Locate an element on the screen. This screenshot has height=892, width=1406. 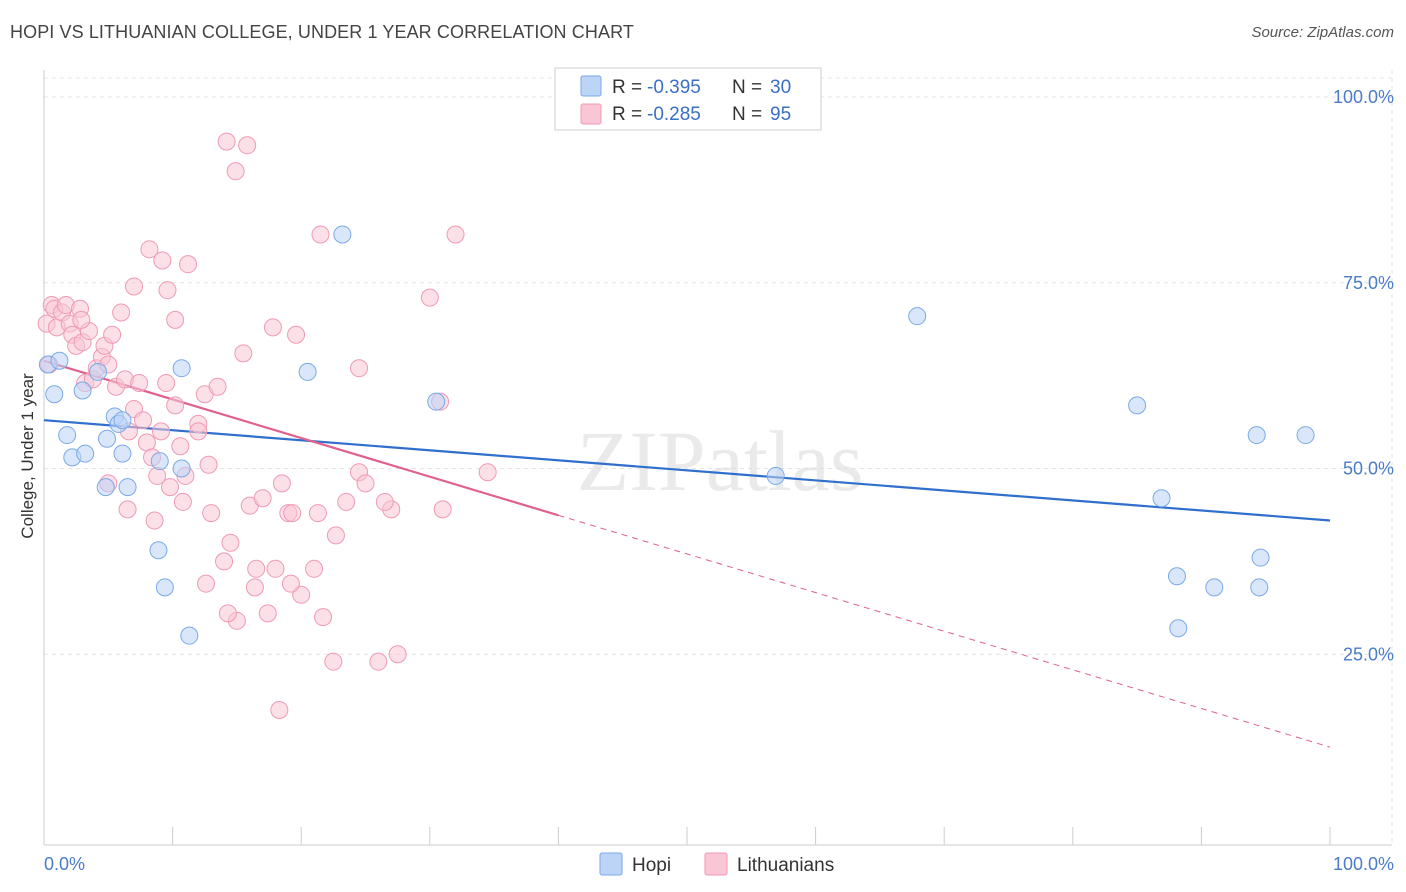
bottom-legend-label-lithuanians: Lithuanians is located at coordinates (785, 865).